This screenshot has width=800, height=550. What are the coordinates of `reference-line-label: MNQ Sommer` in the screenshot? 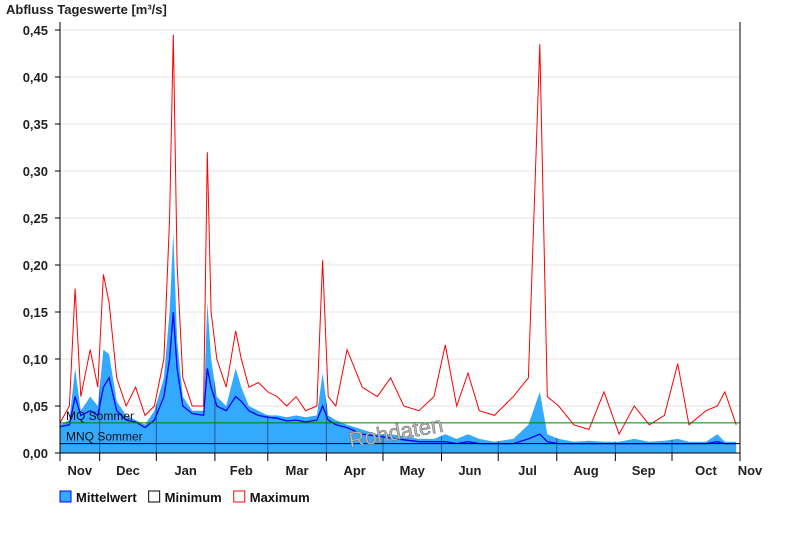 It's located at (104, 437).